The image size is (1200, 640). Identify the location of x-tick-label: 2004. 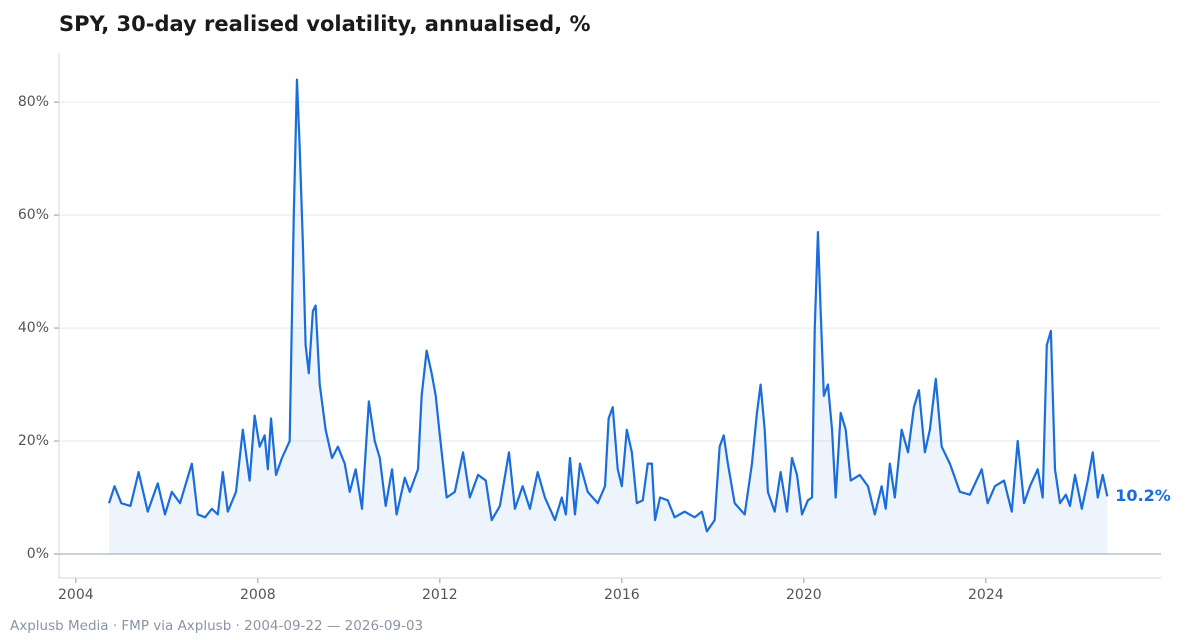
(76, 595).